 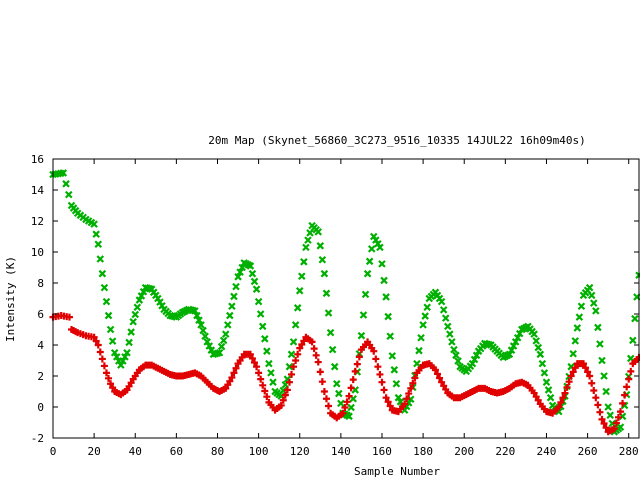 I want to click on x-tick-label: 180, so click(x=423, y=451).